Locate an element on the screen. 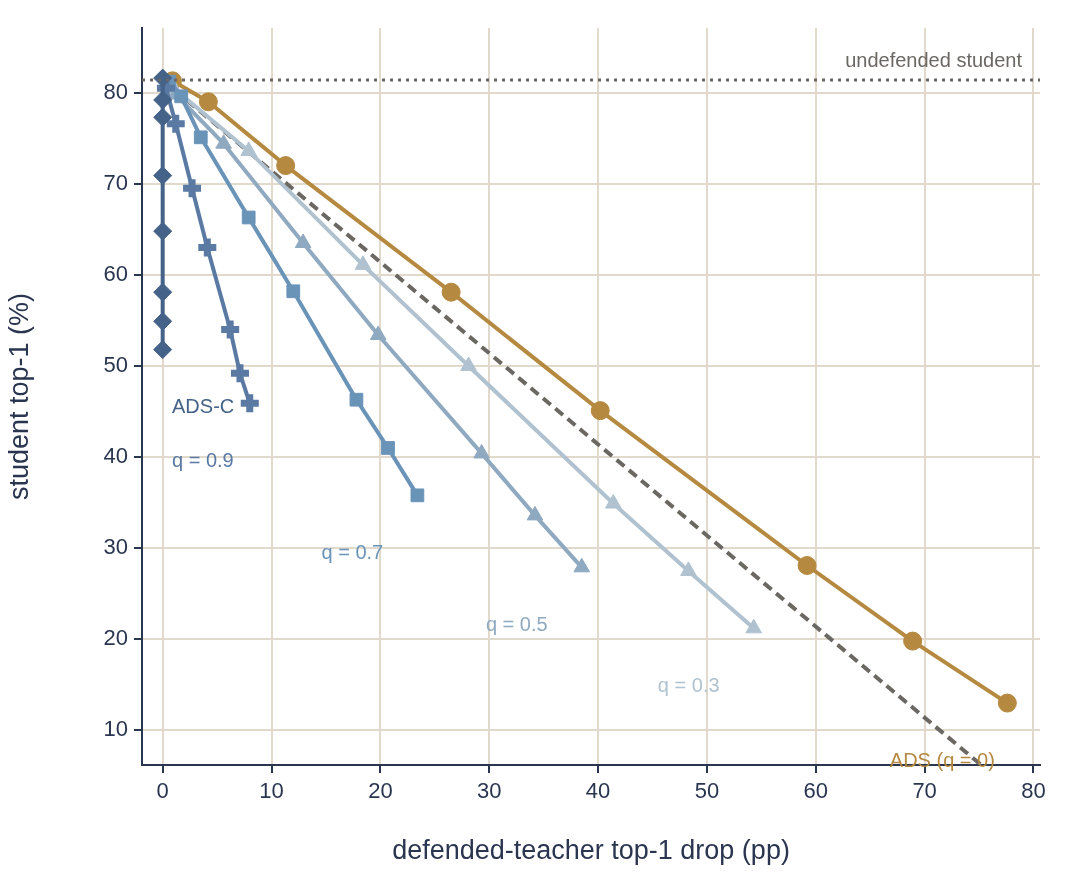  series-label: ADS-C is located at coordinates (203, 406).